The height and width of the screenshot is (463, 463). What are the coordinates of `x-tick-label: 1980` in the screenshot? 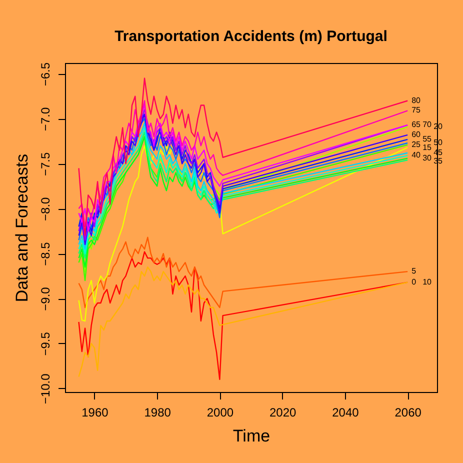 It's located at (158, 413).